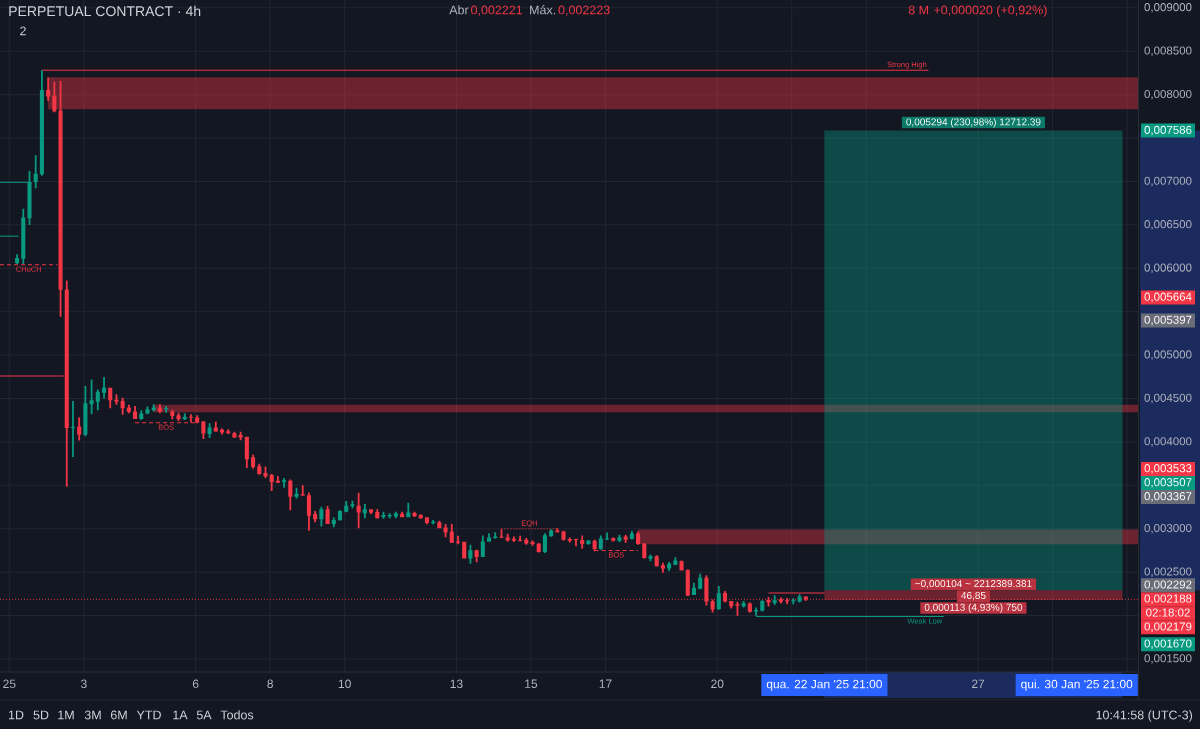  I want to click on text: 0,005664, so click(1168, 297).